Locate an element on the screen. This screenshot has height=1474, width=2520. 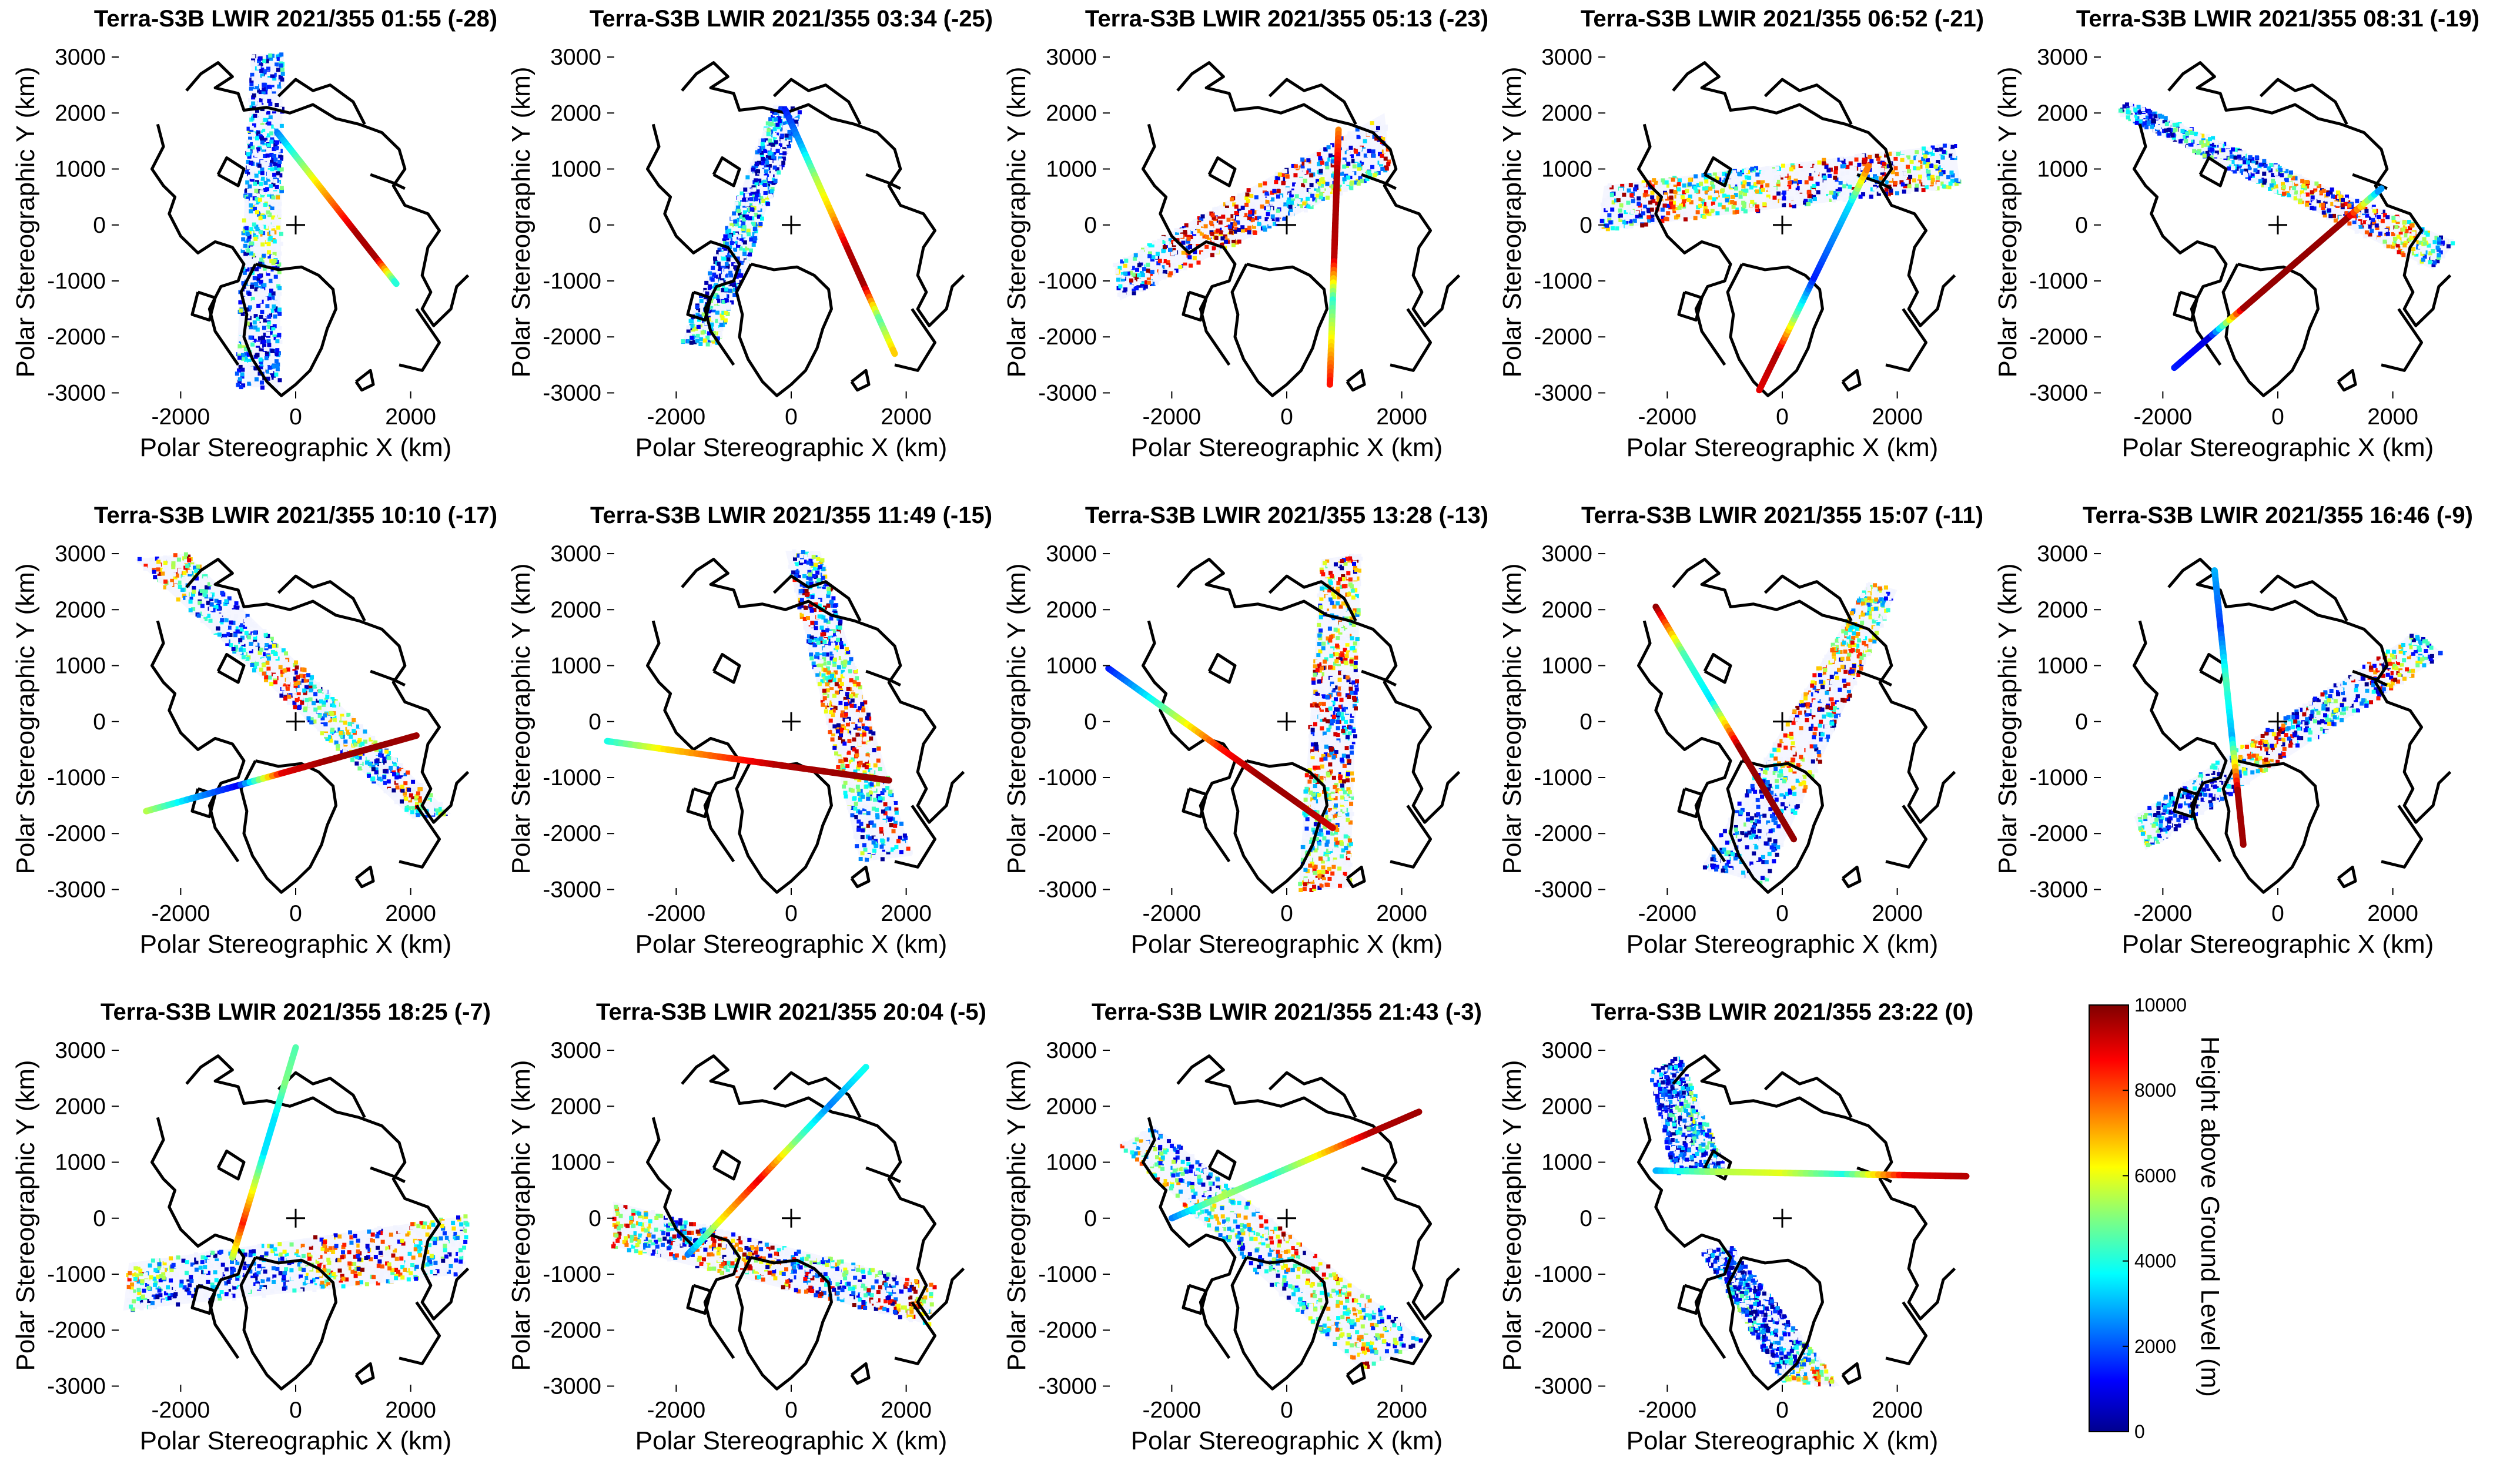
y-axis-label: Polar Stereographic Y (km) is located at coordinates (1512, 222).